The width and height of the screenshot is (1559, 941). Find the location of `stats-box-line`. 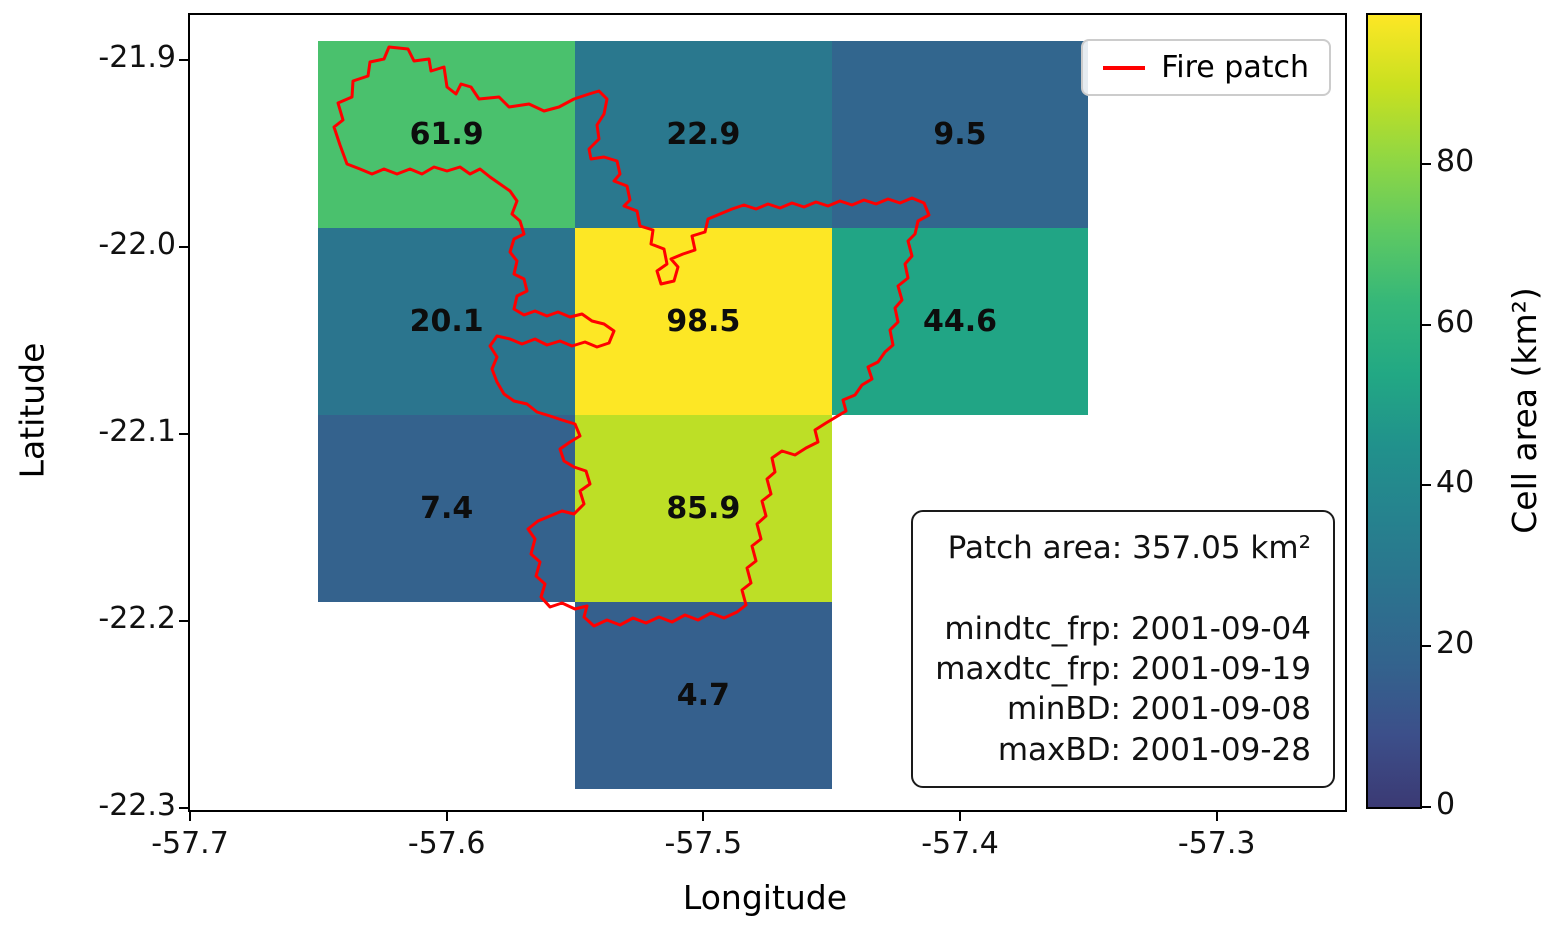

stats-box-line is located at coordinates (1123, 589).